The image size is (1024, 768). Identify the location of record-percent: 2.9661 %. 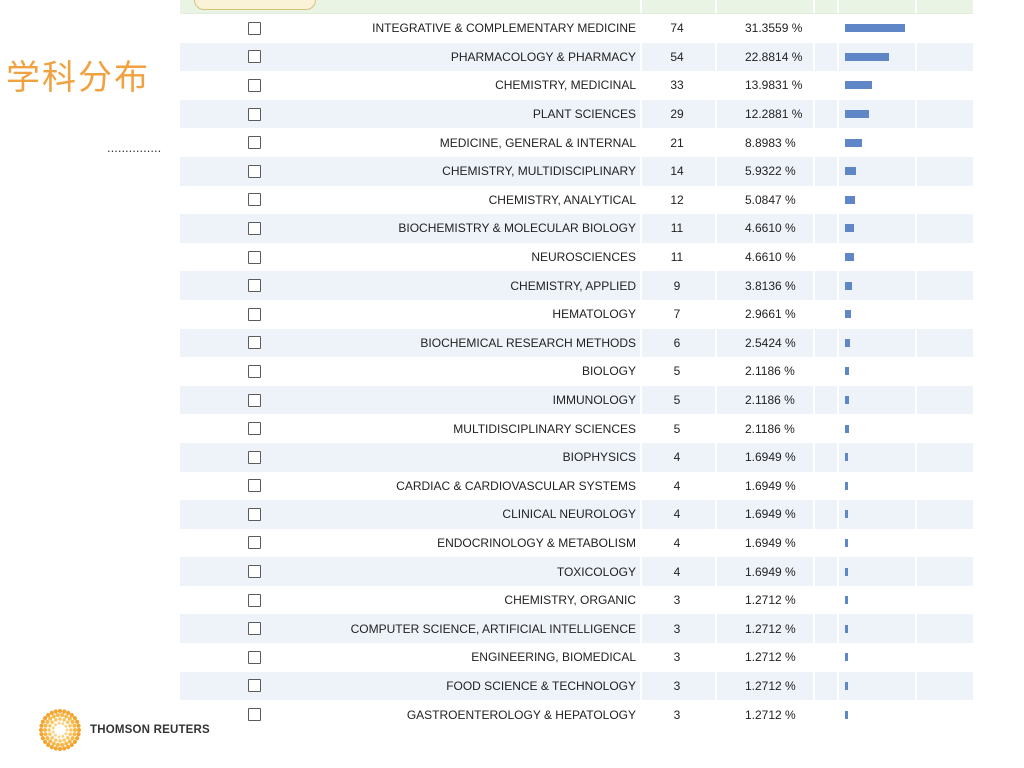
(770, 314).